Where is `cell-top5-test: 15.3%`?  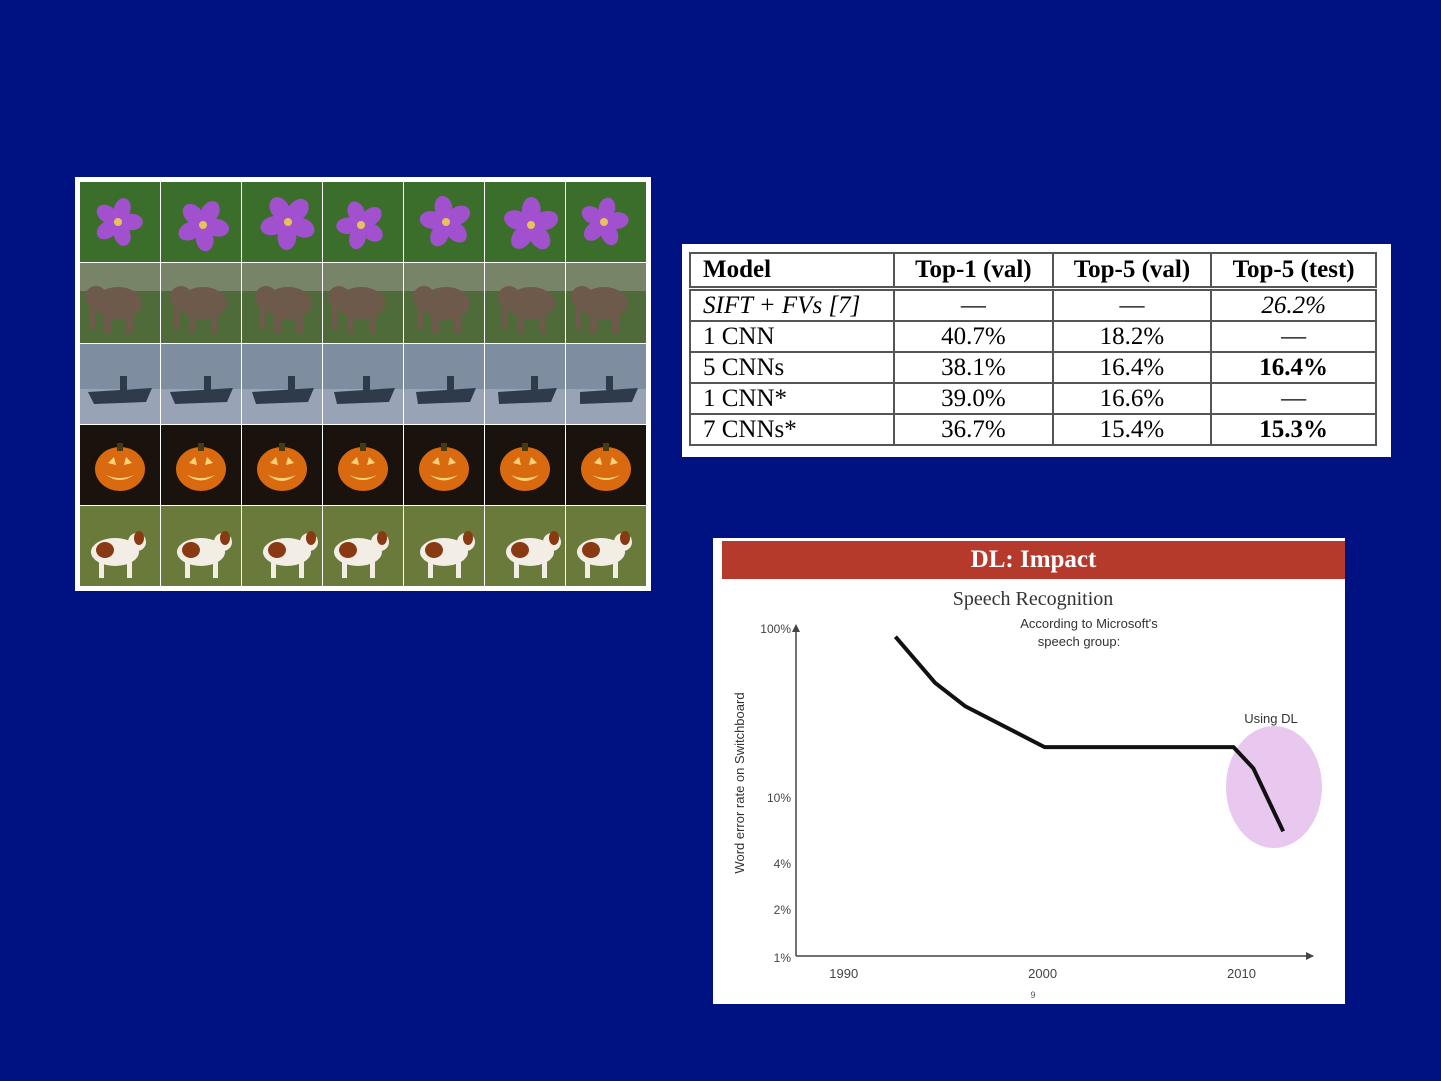
cell-top5-test: 15.3% is located at coordinates (1293, 429).